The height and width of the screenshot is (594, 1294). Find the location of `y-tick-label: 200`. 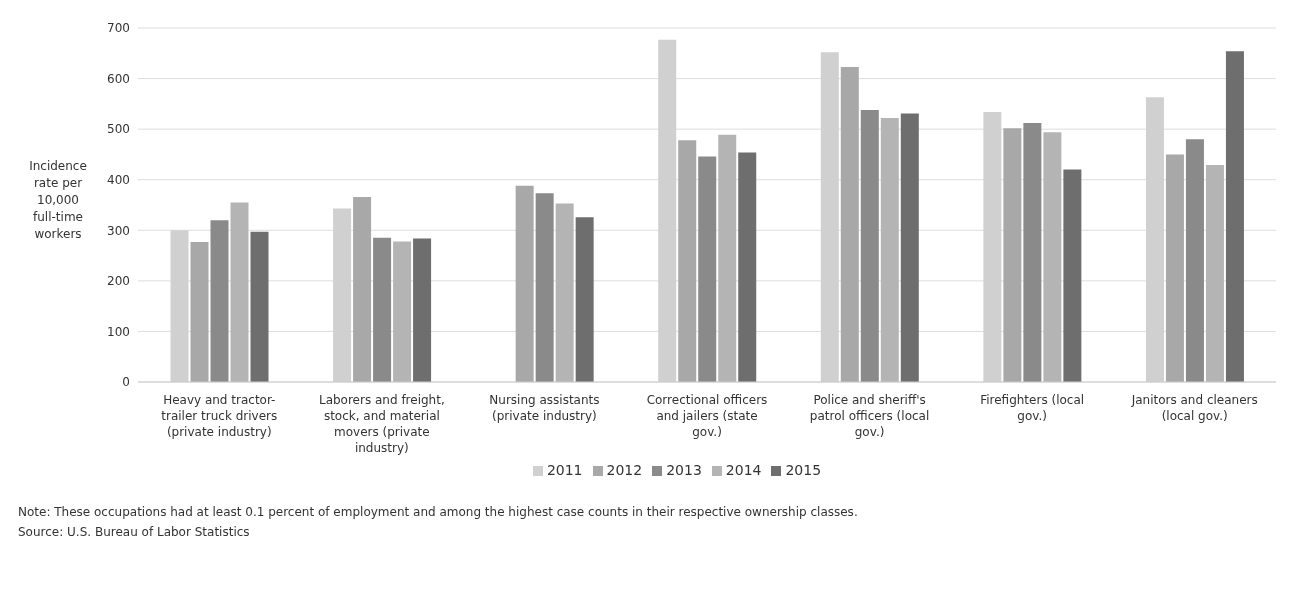

y-tick-label: 200 is located at coordinates (118, 281).